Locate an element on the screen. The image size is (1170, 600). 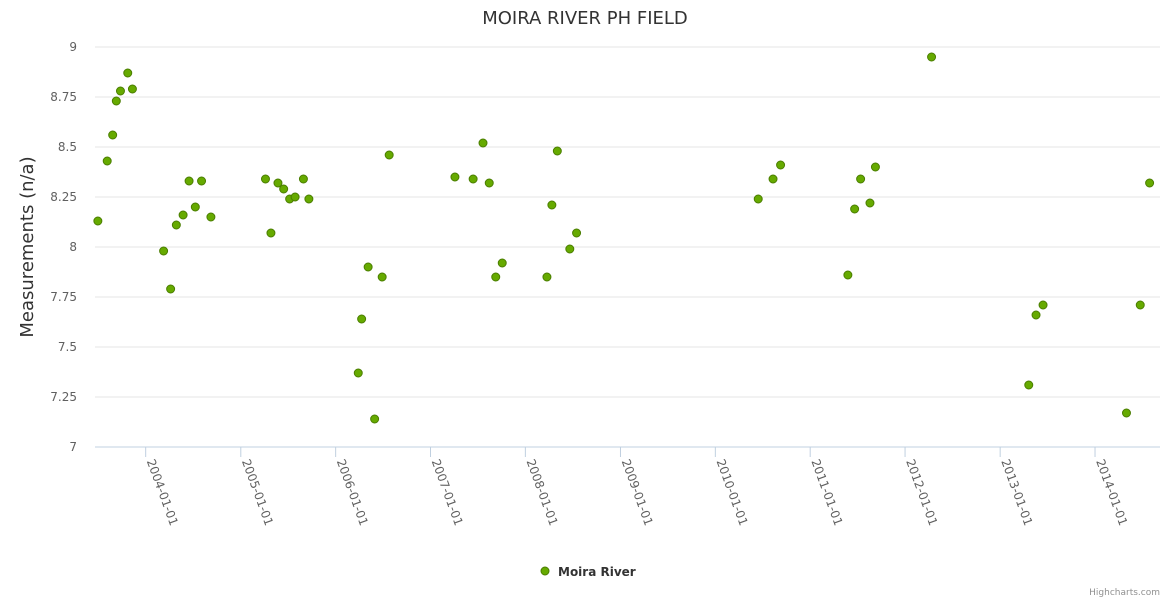
x-tick-label: 2006-01-01 is located at coordinates (352, 492).